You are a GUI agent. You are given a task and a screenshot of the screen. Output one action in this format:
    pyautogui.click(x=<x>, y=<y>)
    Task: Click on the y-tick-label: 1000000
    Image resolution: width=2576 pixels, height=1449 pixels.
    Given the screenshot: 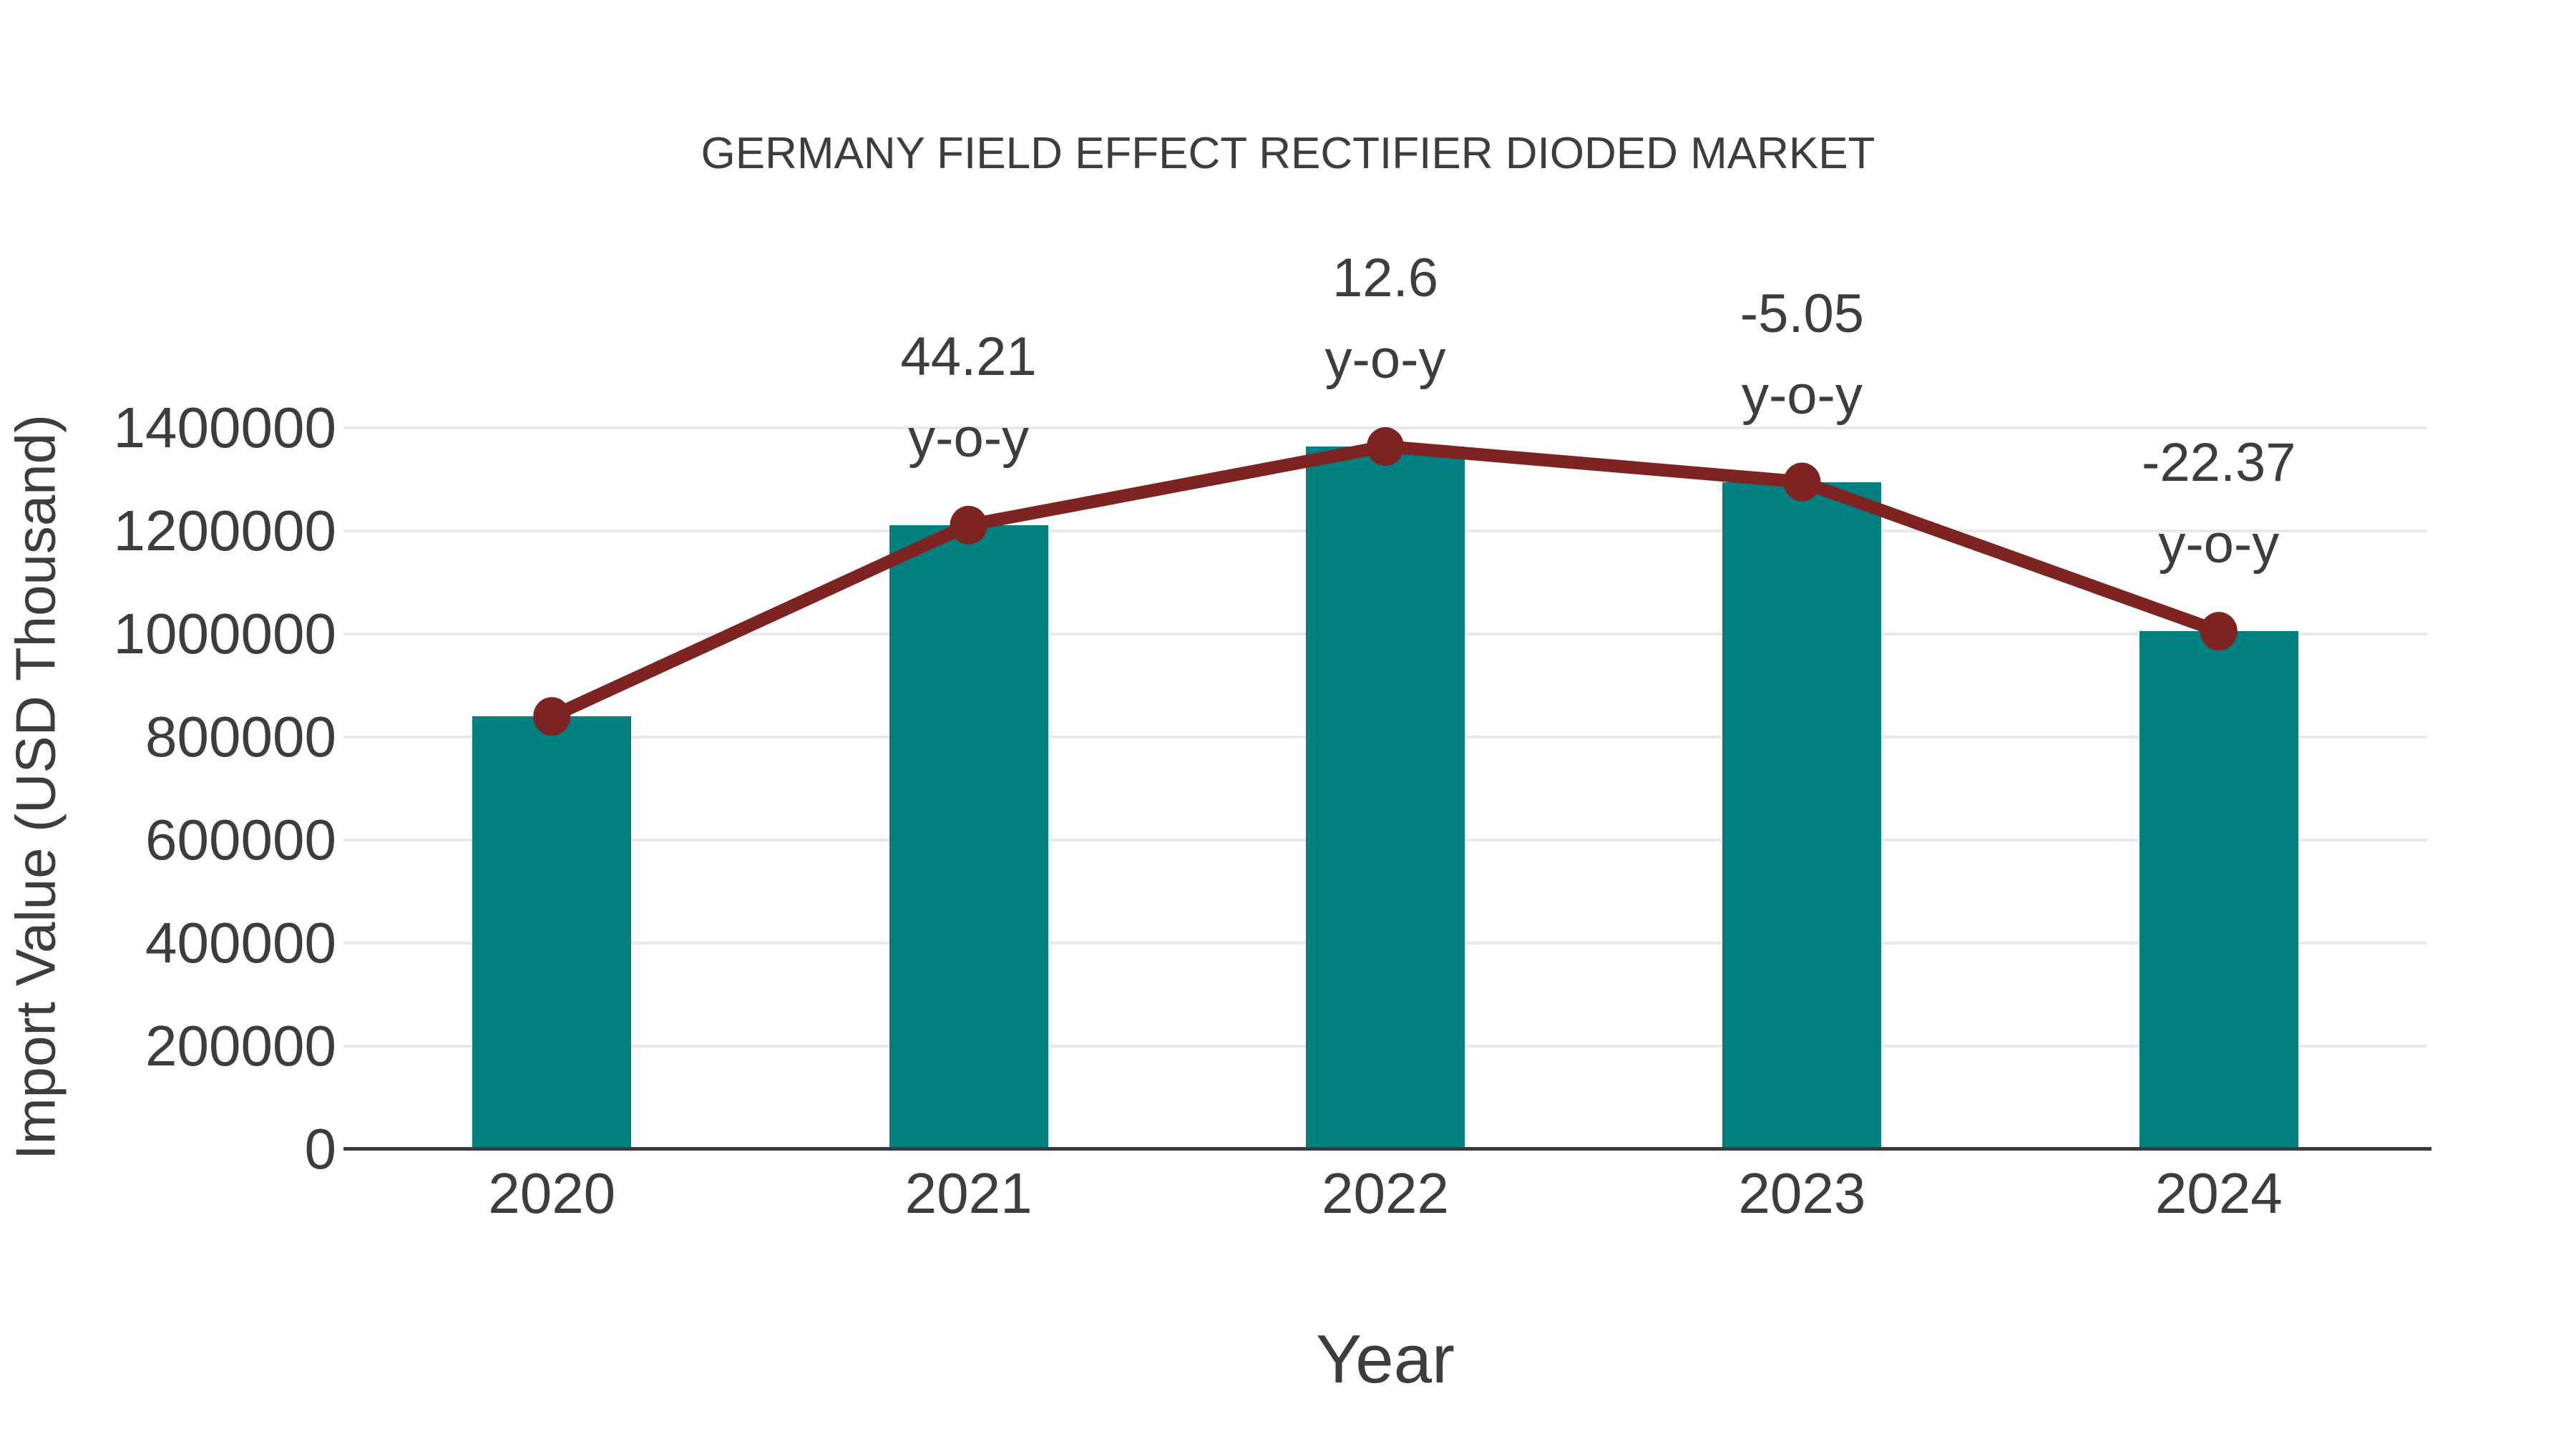 What is the action you would take?
    pyautogui.click(x=224, y=633)
    